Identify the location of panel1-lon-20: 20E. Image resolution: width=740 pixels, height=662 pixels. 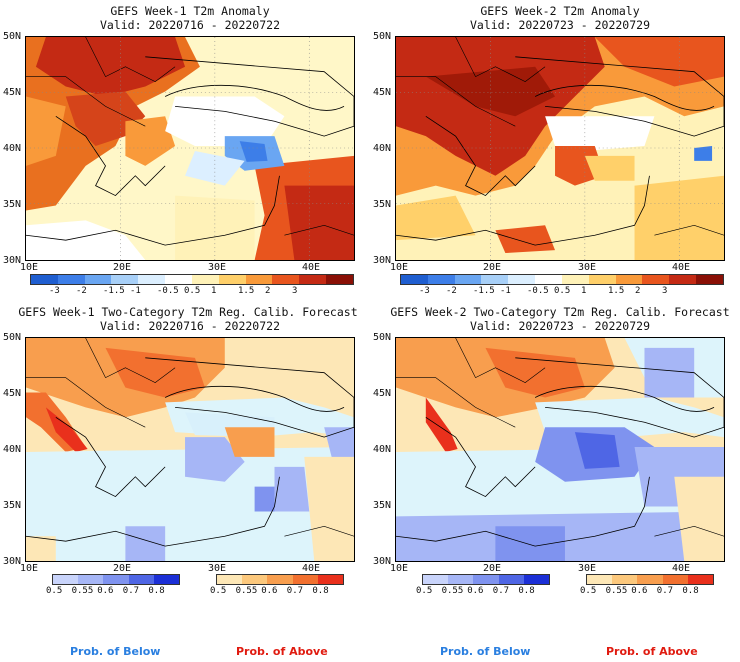
(122, 267).